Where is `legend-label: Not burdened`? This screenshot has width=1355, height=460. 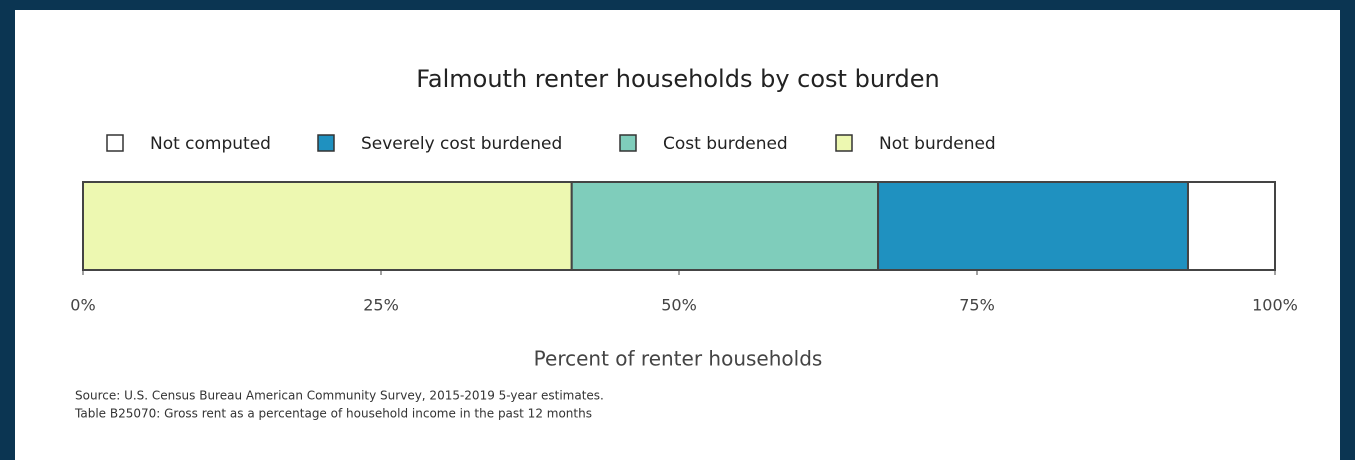
legend-label: Not burdened is located at coordinates (937, 144).